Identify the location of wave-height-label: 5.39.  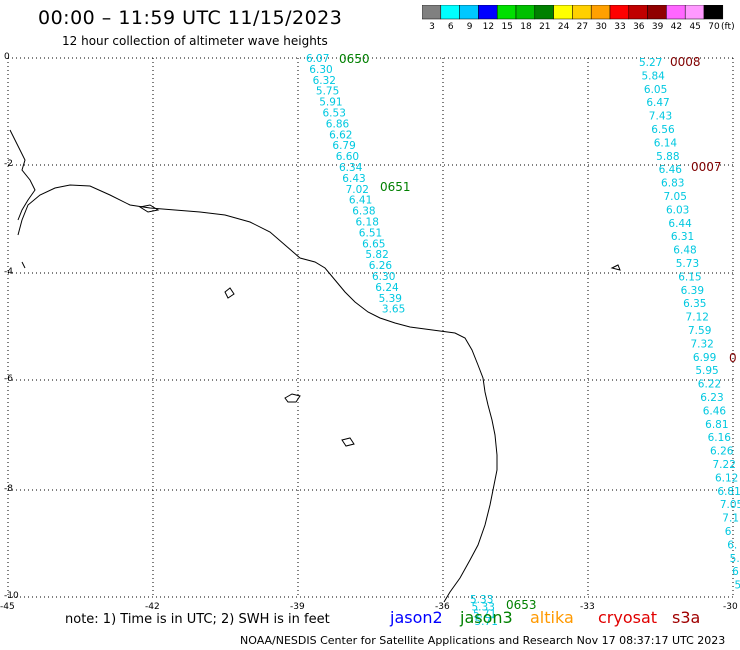
(390, 299).